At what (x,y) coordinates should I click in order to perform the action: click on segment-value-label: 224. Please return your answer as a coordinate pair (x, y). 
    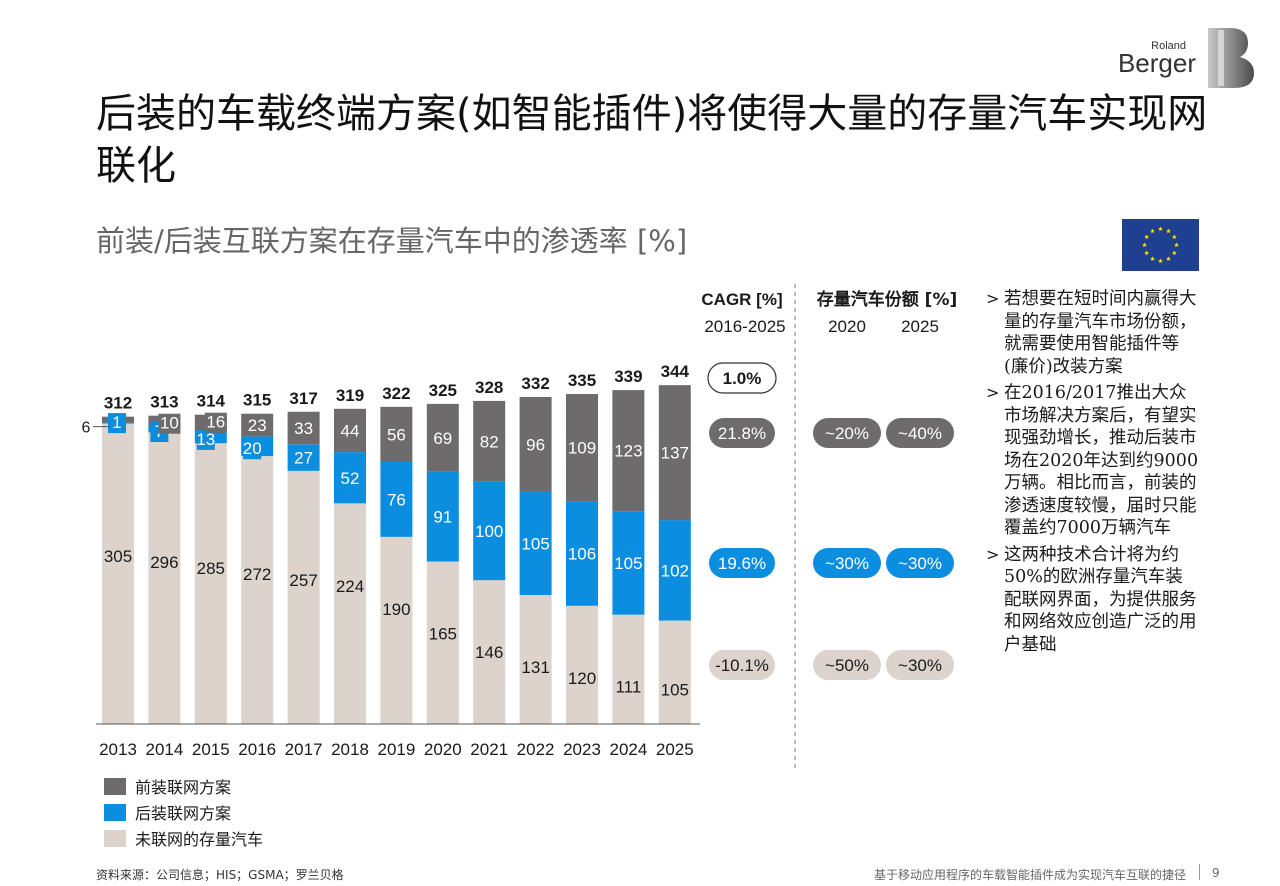
    Looking at the image, I should click on (350, 586).